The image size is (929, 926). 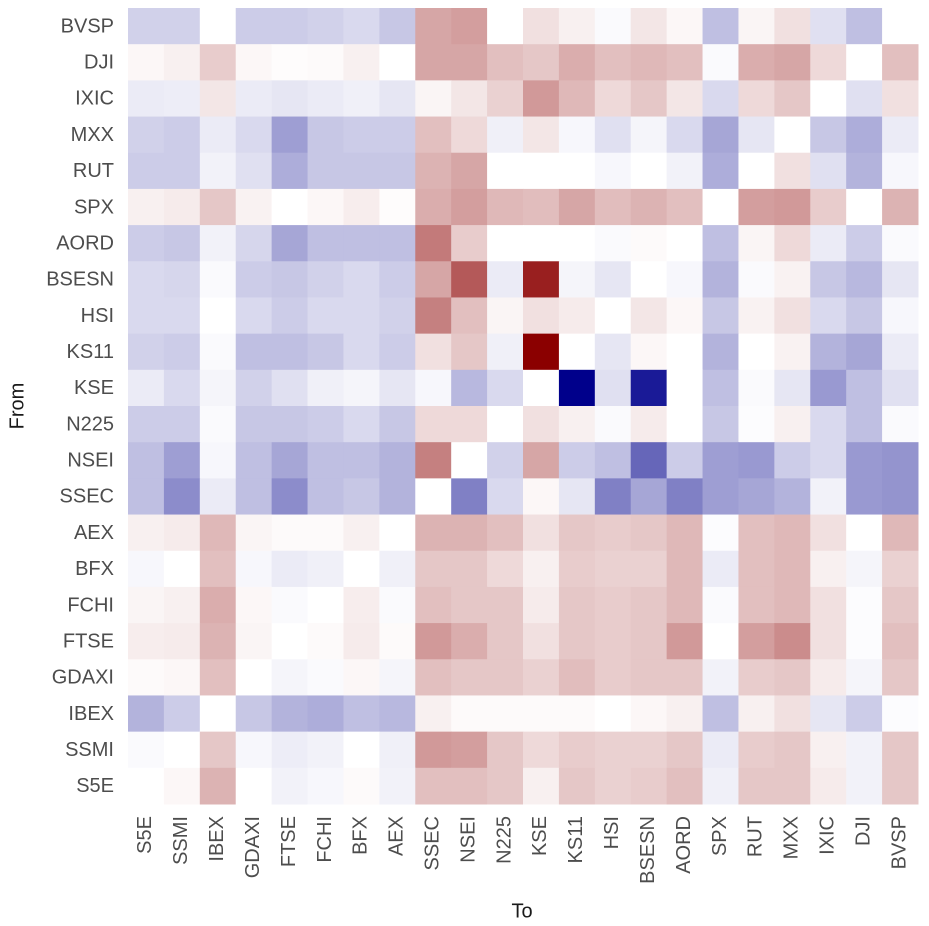 I want to click on y-tick-label: S5E, so click(x=95, y=786).